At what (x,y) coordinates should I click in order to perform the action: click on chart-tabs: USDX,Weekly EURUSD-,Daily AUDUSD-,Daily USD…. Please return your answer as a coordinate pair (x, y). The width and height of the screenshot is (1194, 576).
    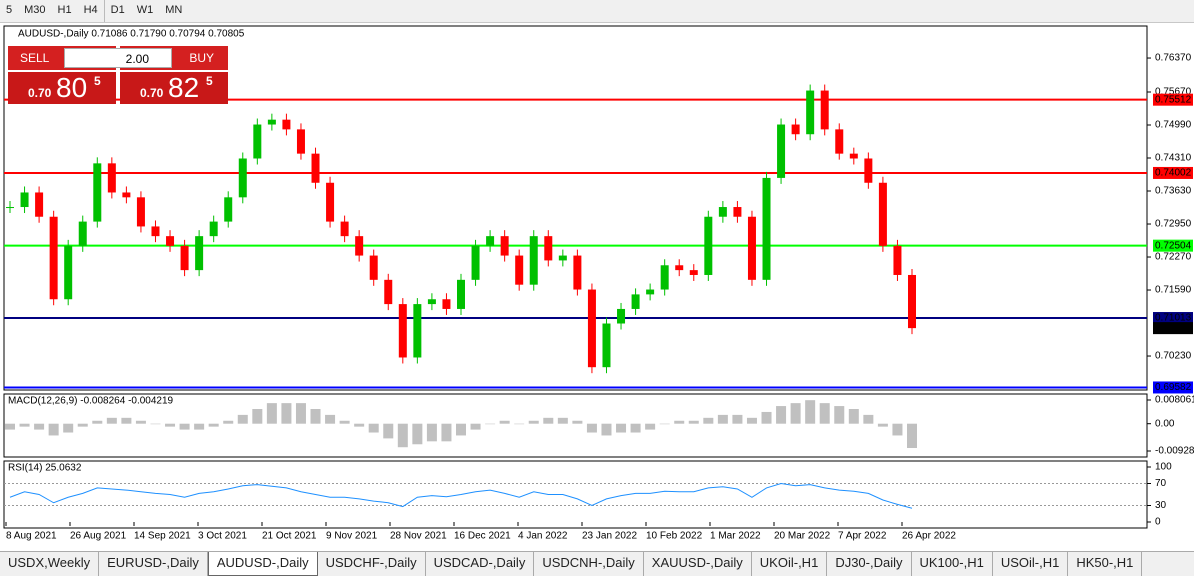
    Looking at the image, I should click on (597, 563).